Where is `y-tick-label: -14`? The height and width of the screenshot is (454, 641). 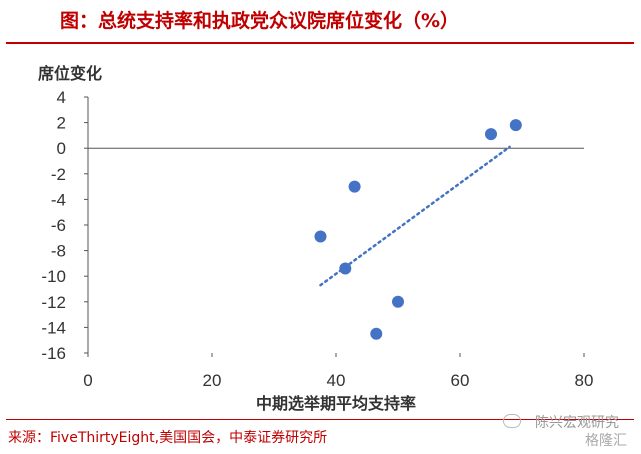
y-tick-label: -14 is located at coordinates (53, 327).